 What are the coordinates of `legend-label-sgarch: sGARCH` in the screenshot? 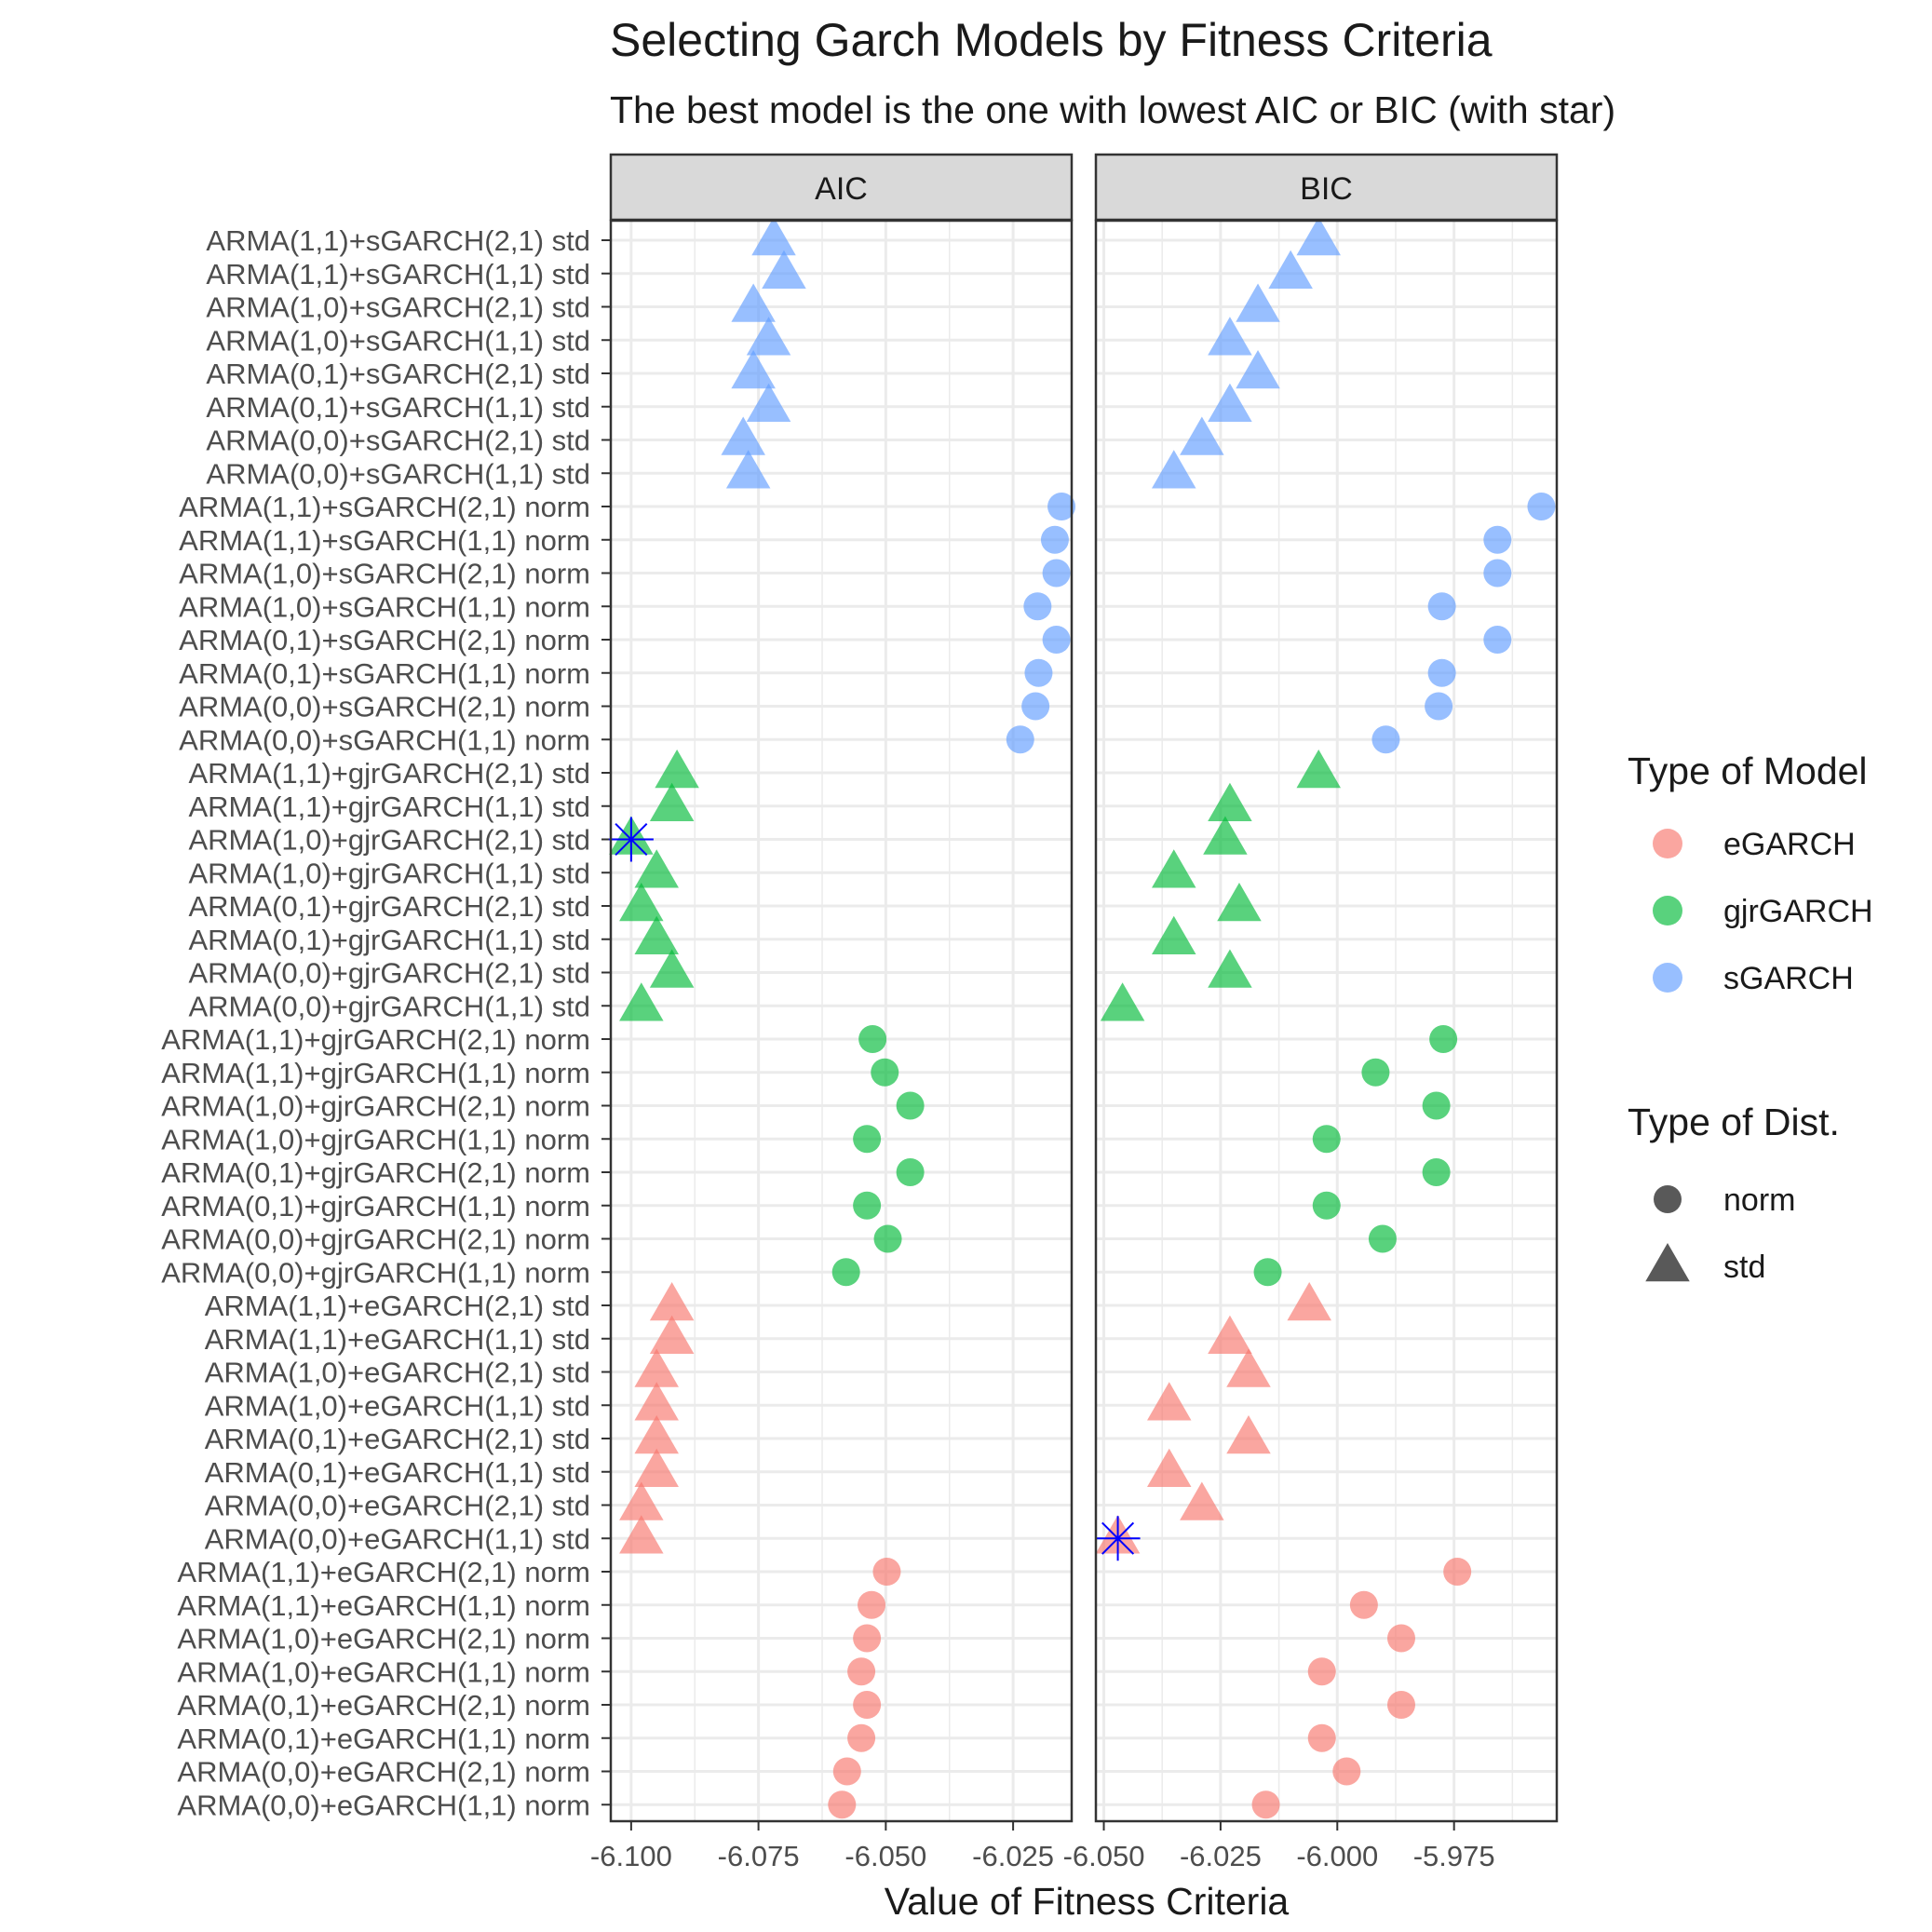 It's located at (1788, 978).